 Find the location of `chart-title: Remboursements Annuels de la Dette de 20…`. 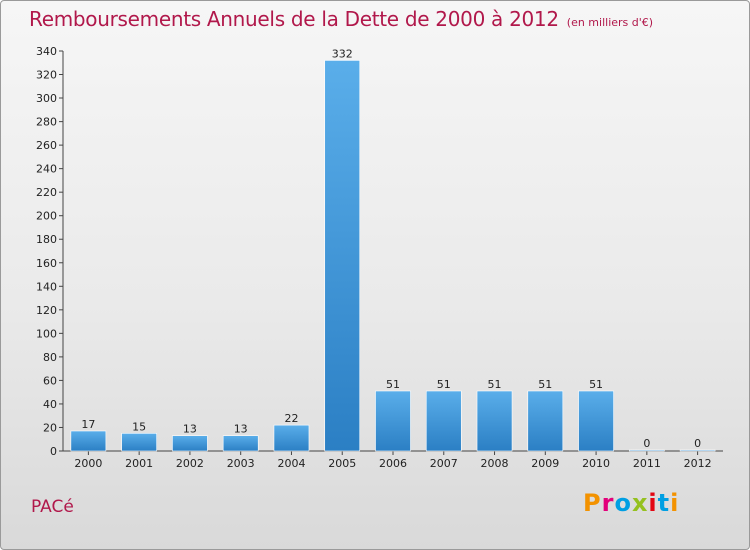

chart-title: Remboursements Annuels de la Dette de 20… is located at coordinates (341, 19).